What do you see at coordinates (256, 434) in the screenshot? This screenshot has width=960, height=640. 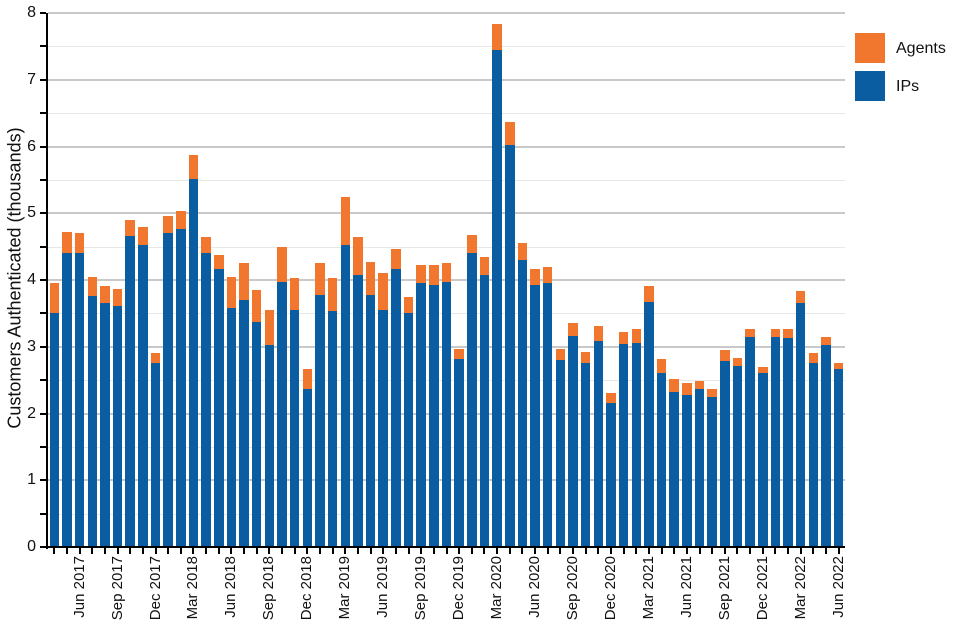 I see `bar-ips-aug-2018` at bounding box center [256, 434].